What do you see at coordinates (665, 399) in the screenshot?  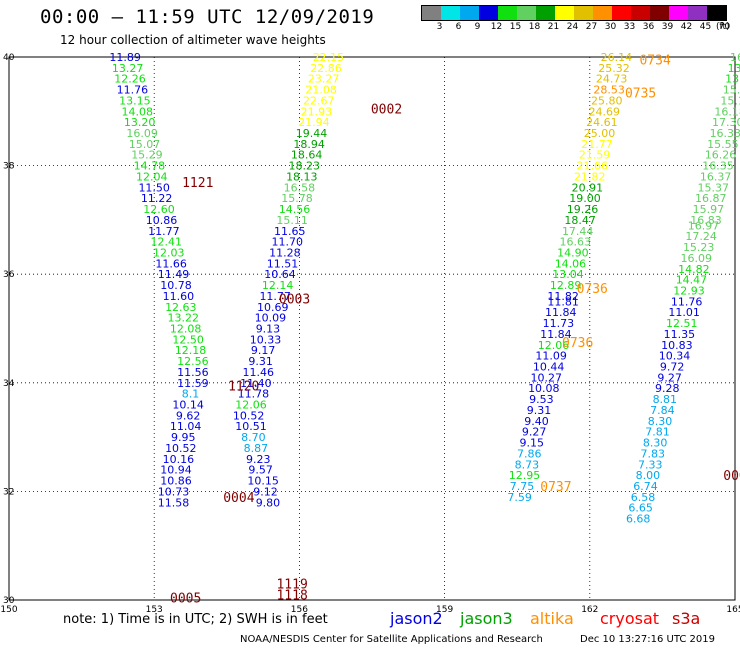 I see `data-point-label: 8.81` at bounding box center [665, 399].